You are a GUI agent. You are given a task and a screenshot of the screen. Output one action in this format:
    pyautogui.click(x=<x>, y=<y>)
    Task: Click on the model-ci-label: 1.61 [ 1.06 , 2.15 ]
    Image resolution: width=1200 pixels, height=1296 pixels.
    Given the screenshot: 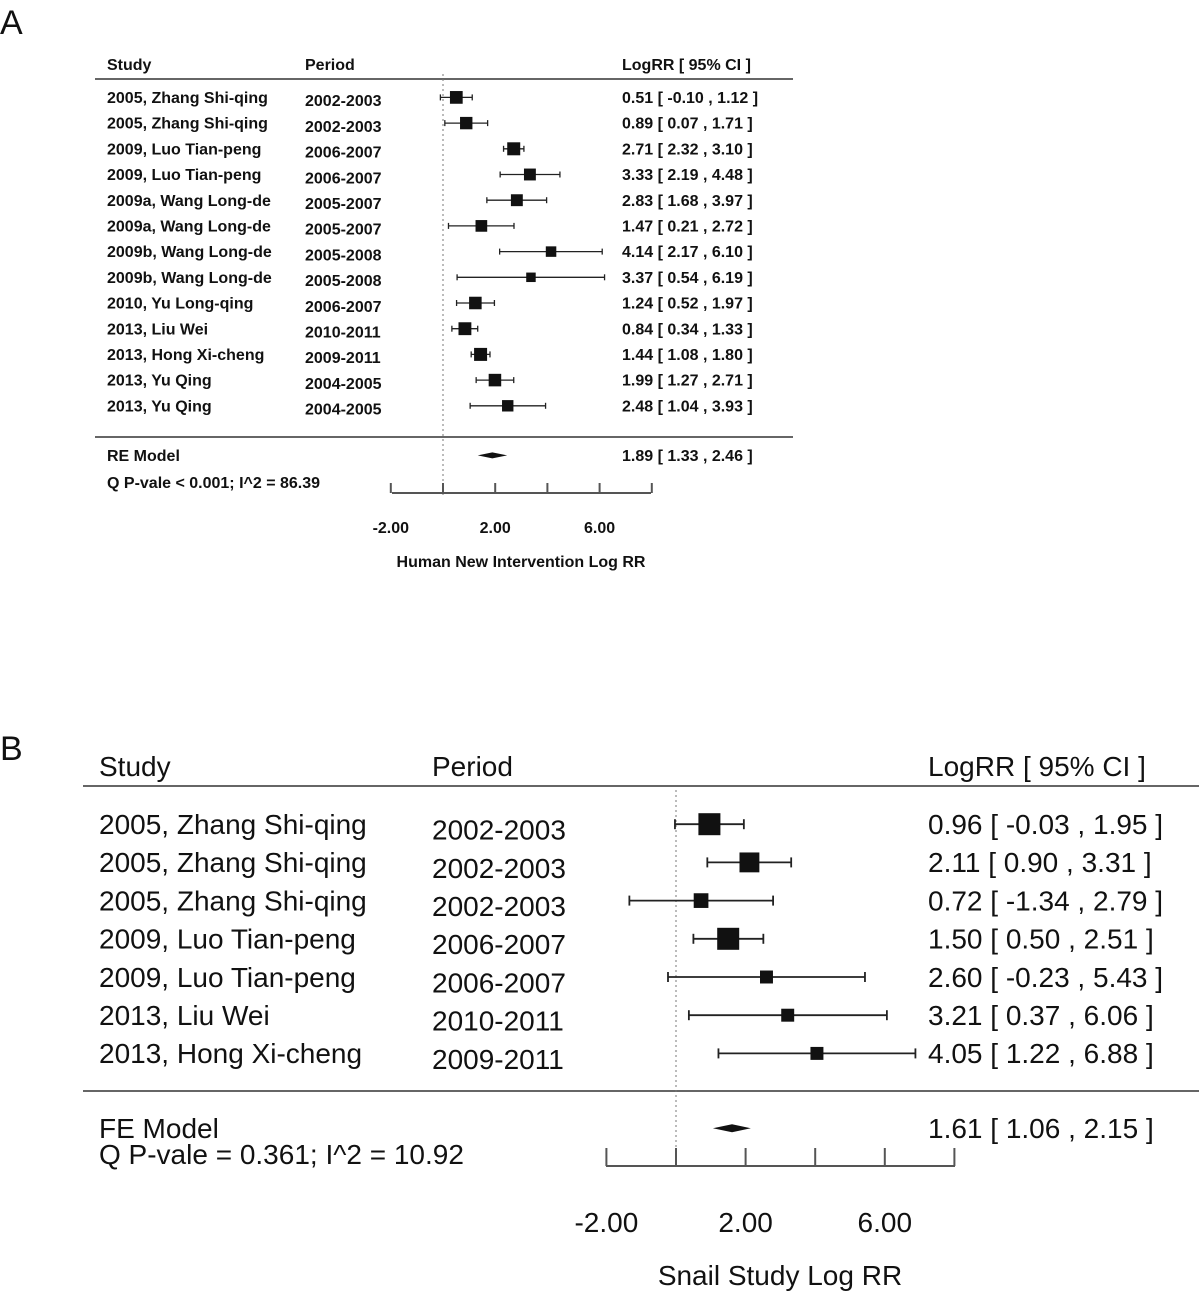 What is the action you would take?
    pyautogui.click(x=1041, y=1128)
    